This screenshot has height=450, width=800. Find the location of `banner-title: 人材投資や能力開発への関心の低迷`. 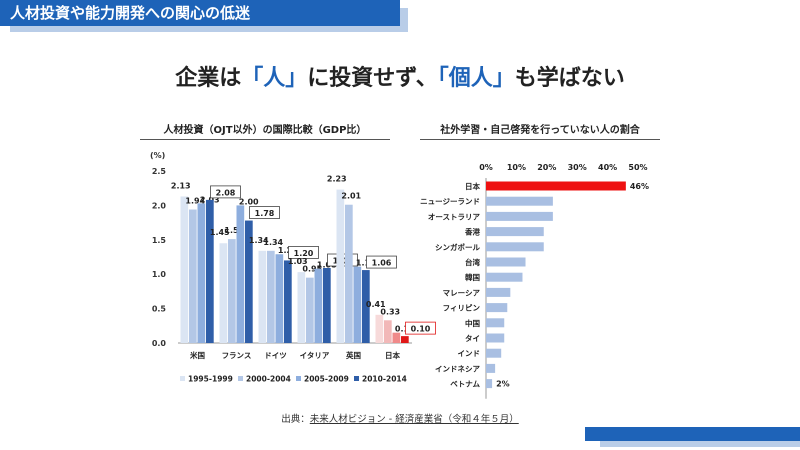

banner-title: 人材投資や能力開発への関心の低迷 is located at coordinates (130, 13).